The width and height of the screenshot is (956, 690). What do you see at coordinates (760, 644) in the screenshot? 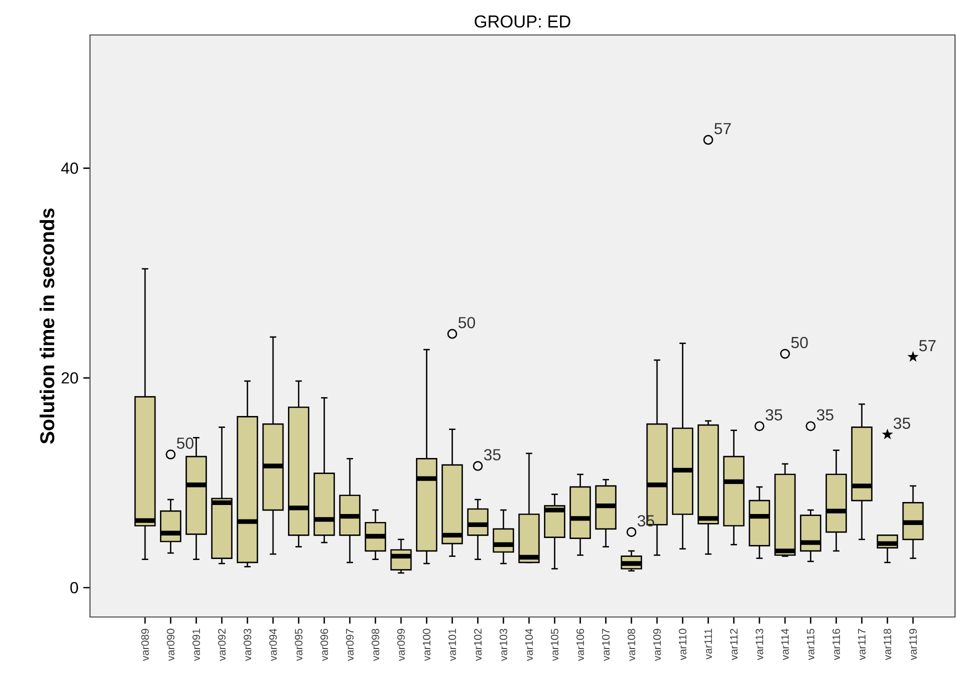
I see `x-tick-label: var113` at bounding box center [760, 644].